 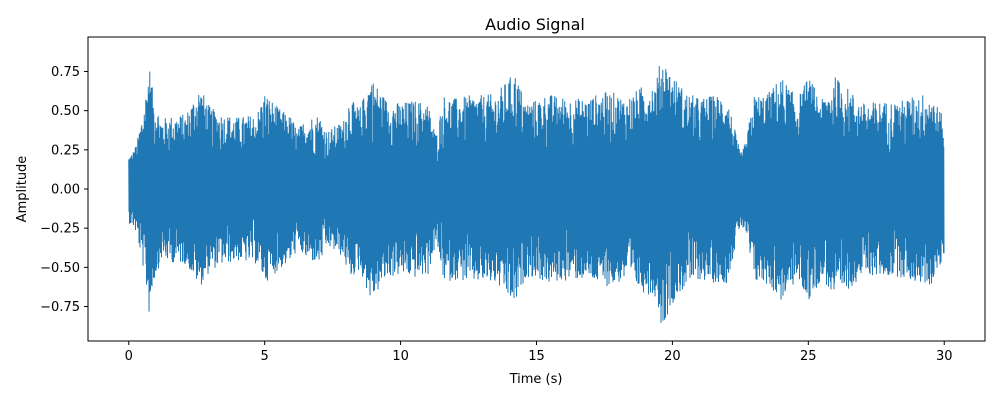 I want to click on y-axis: −0.75 −0.50 −0.25 0.00 0.25 0.50 0.75, so click(x=64, y=190).